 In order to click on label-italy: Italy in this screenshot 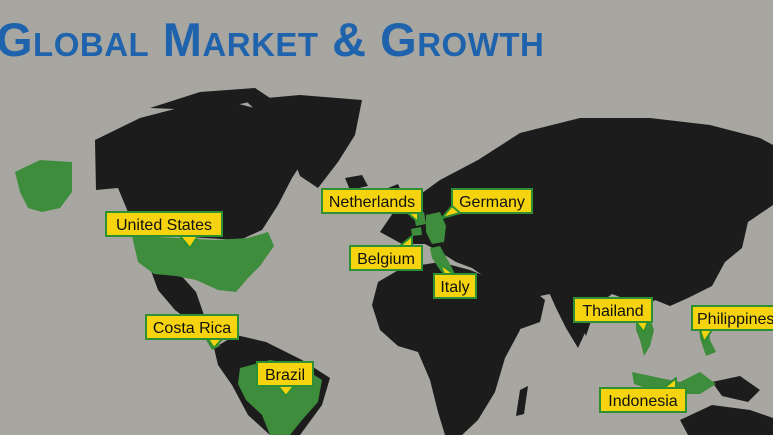, I will do `click(455, 281)`.